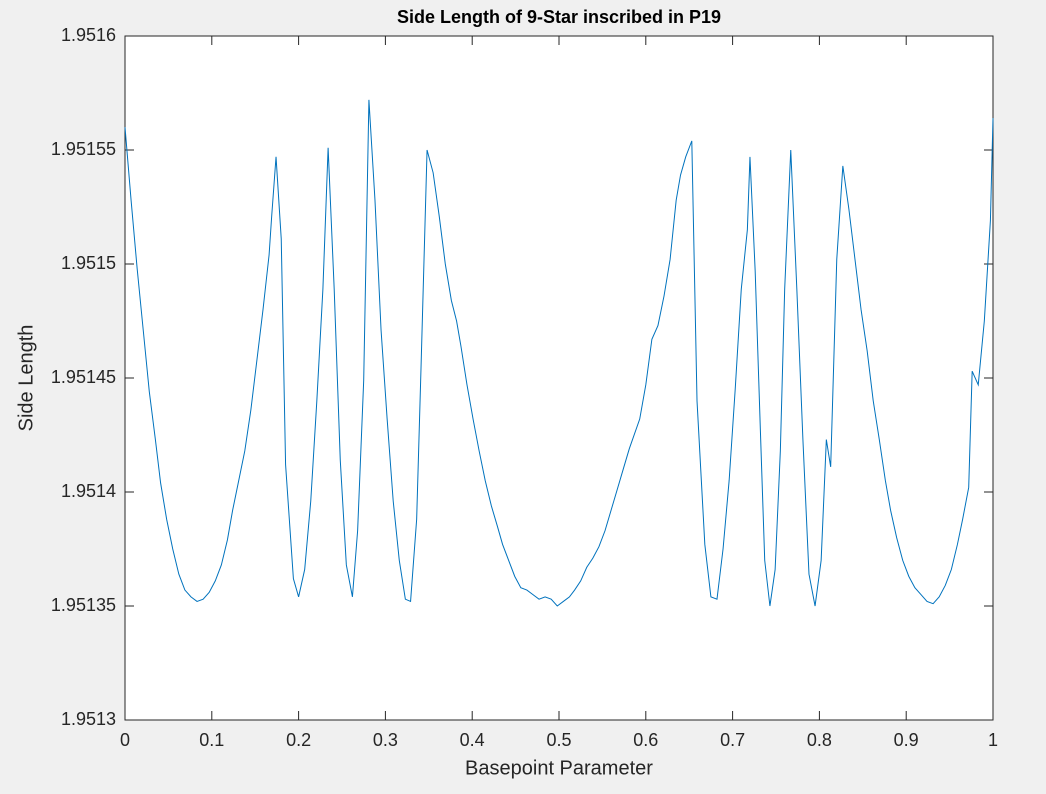 This screenshot has height=794, width=1046. I want to click on x-tick-label: 0.5, so click(558, 740).